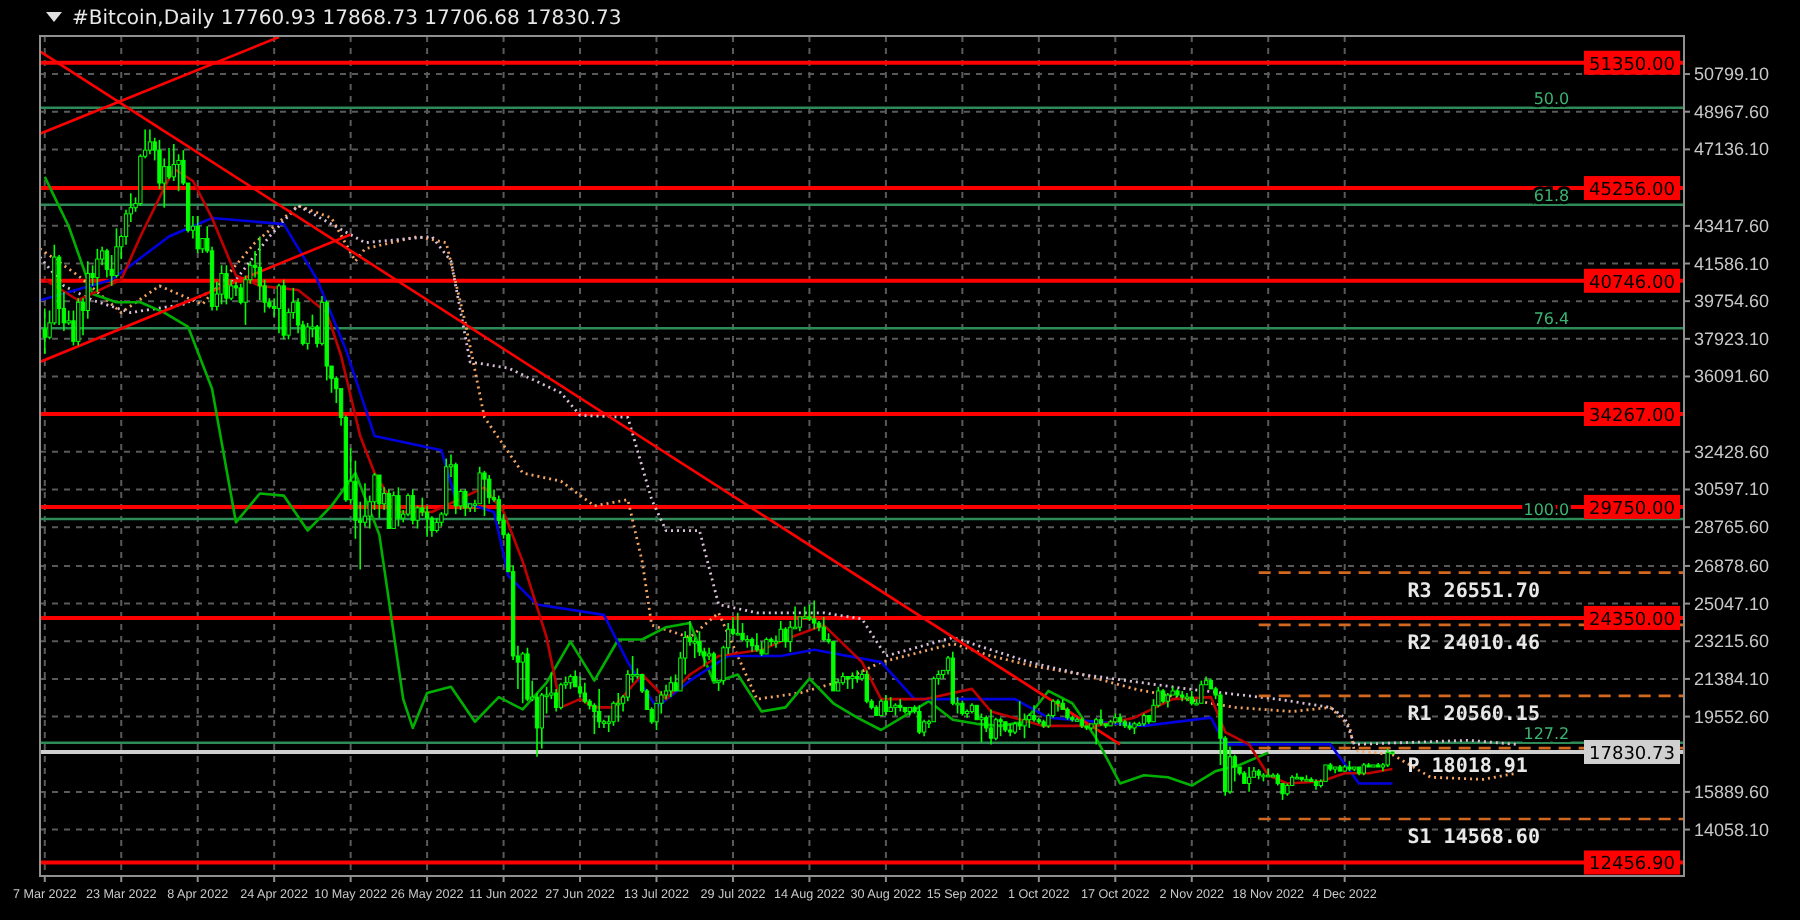  What do you see at coordinates (1732, 641) in the screenshot?
I see `y-tick-label: 23215.60` at bounding box center [1732, 641].